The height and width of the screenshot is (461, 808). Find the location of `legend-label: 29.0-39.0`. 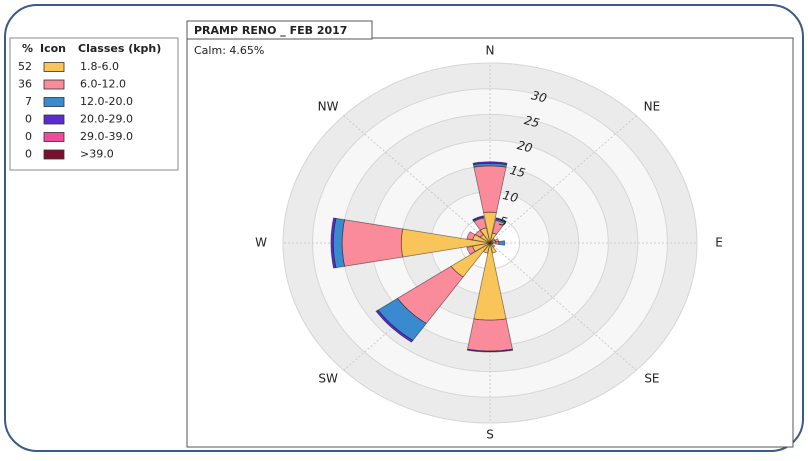

legend-label: 29.0-39.0 is located at coordinates (106, 136).